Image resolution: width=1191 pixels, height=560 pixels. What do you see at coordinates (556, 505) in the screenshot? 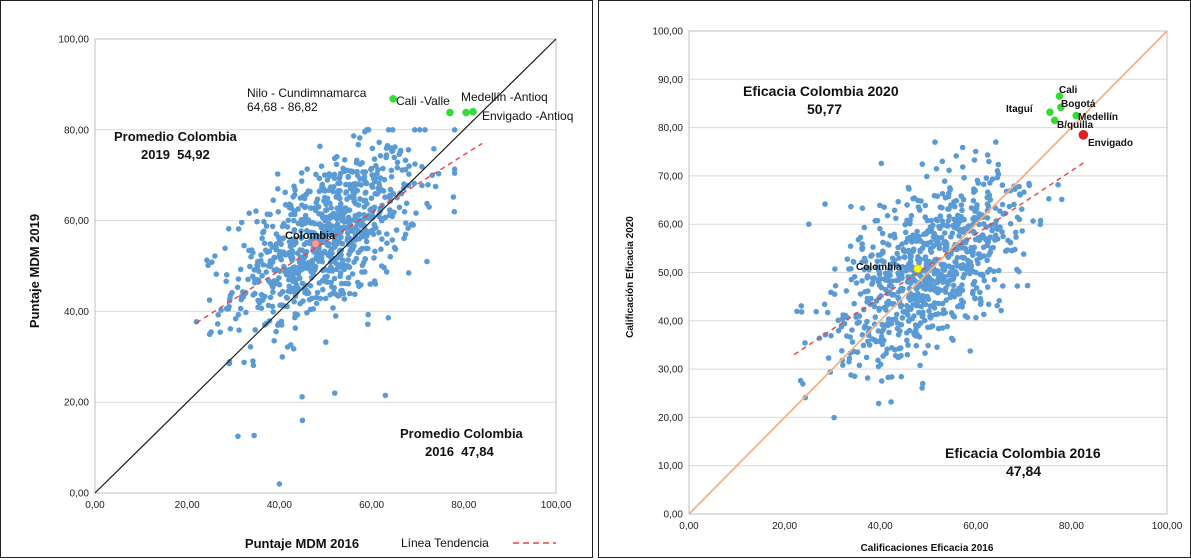
I see `l-x-tick-5: 100,00` at bounding box center [556, 505].